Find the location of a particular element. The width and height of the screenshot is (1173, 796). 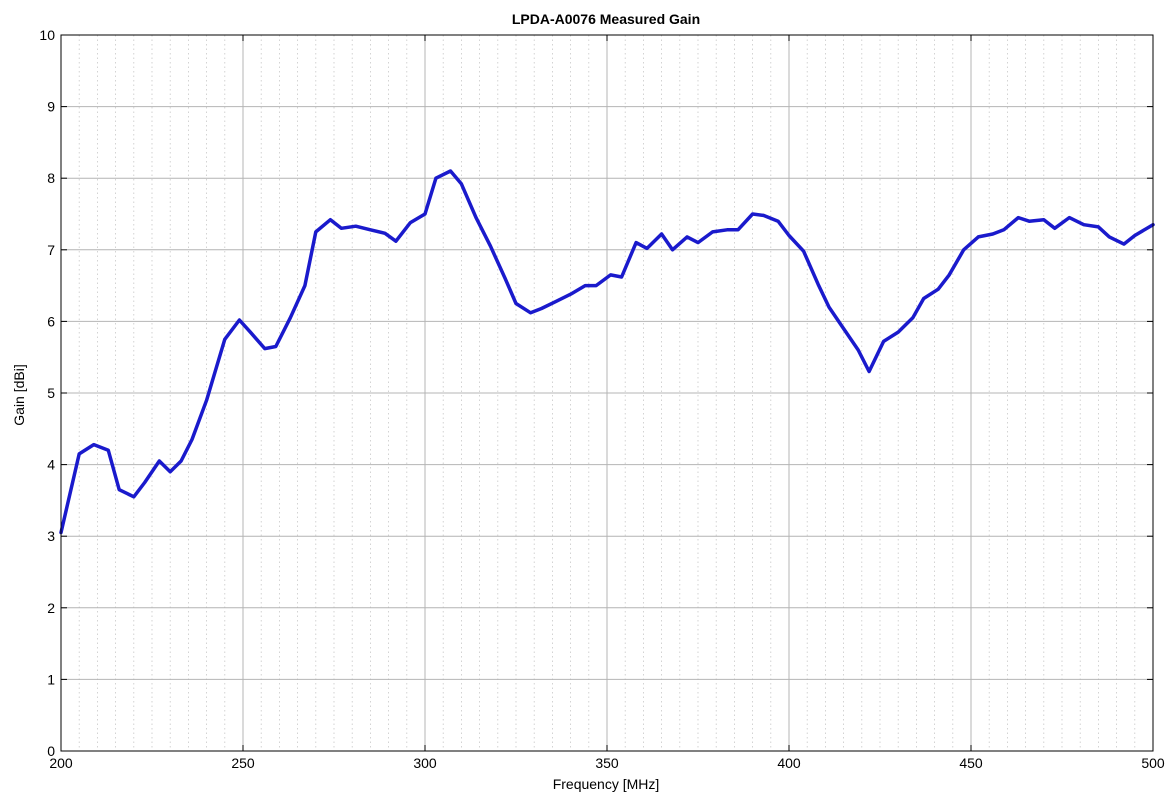

y-tick-label: 8 is located at coordinates (51, 178).